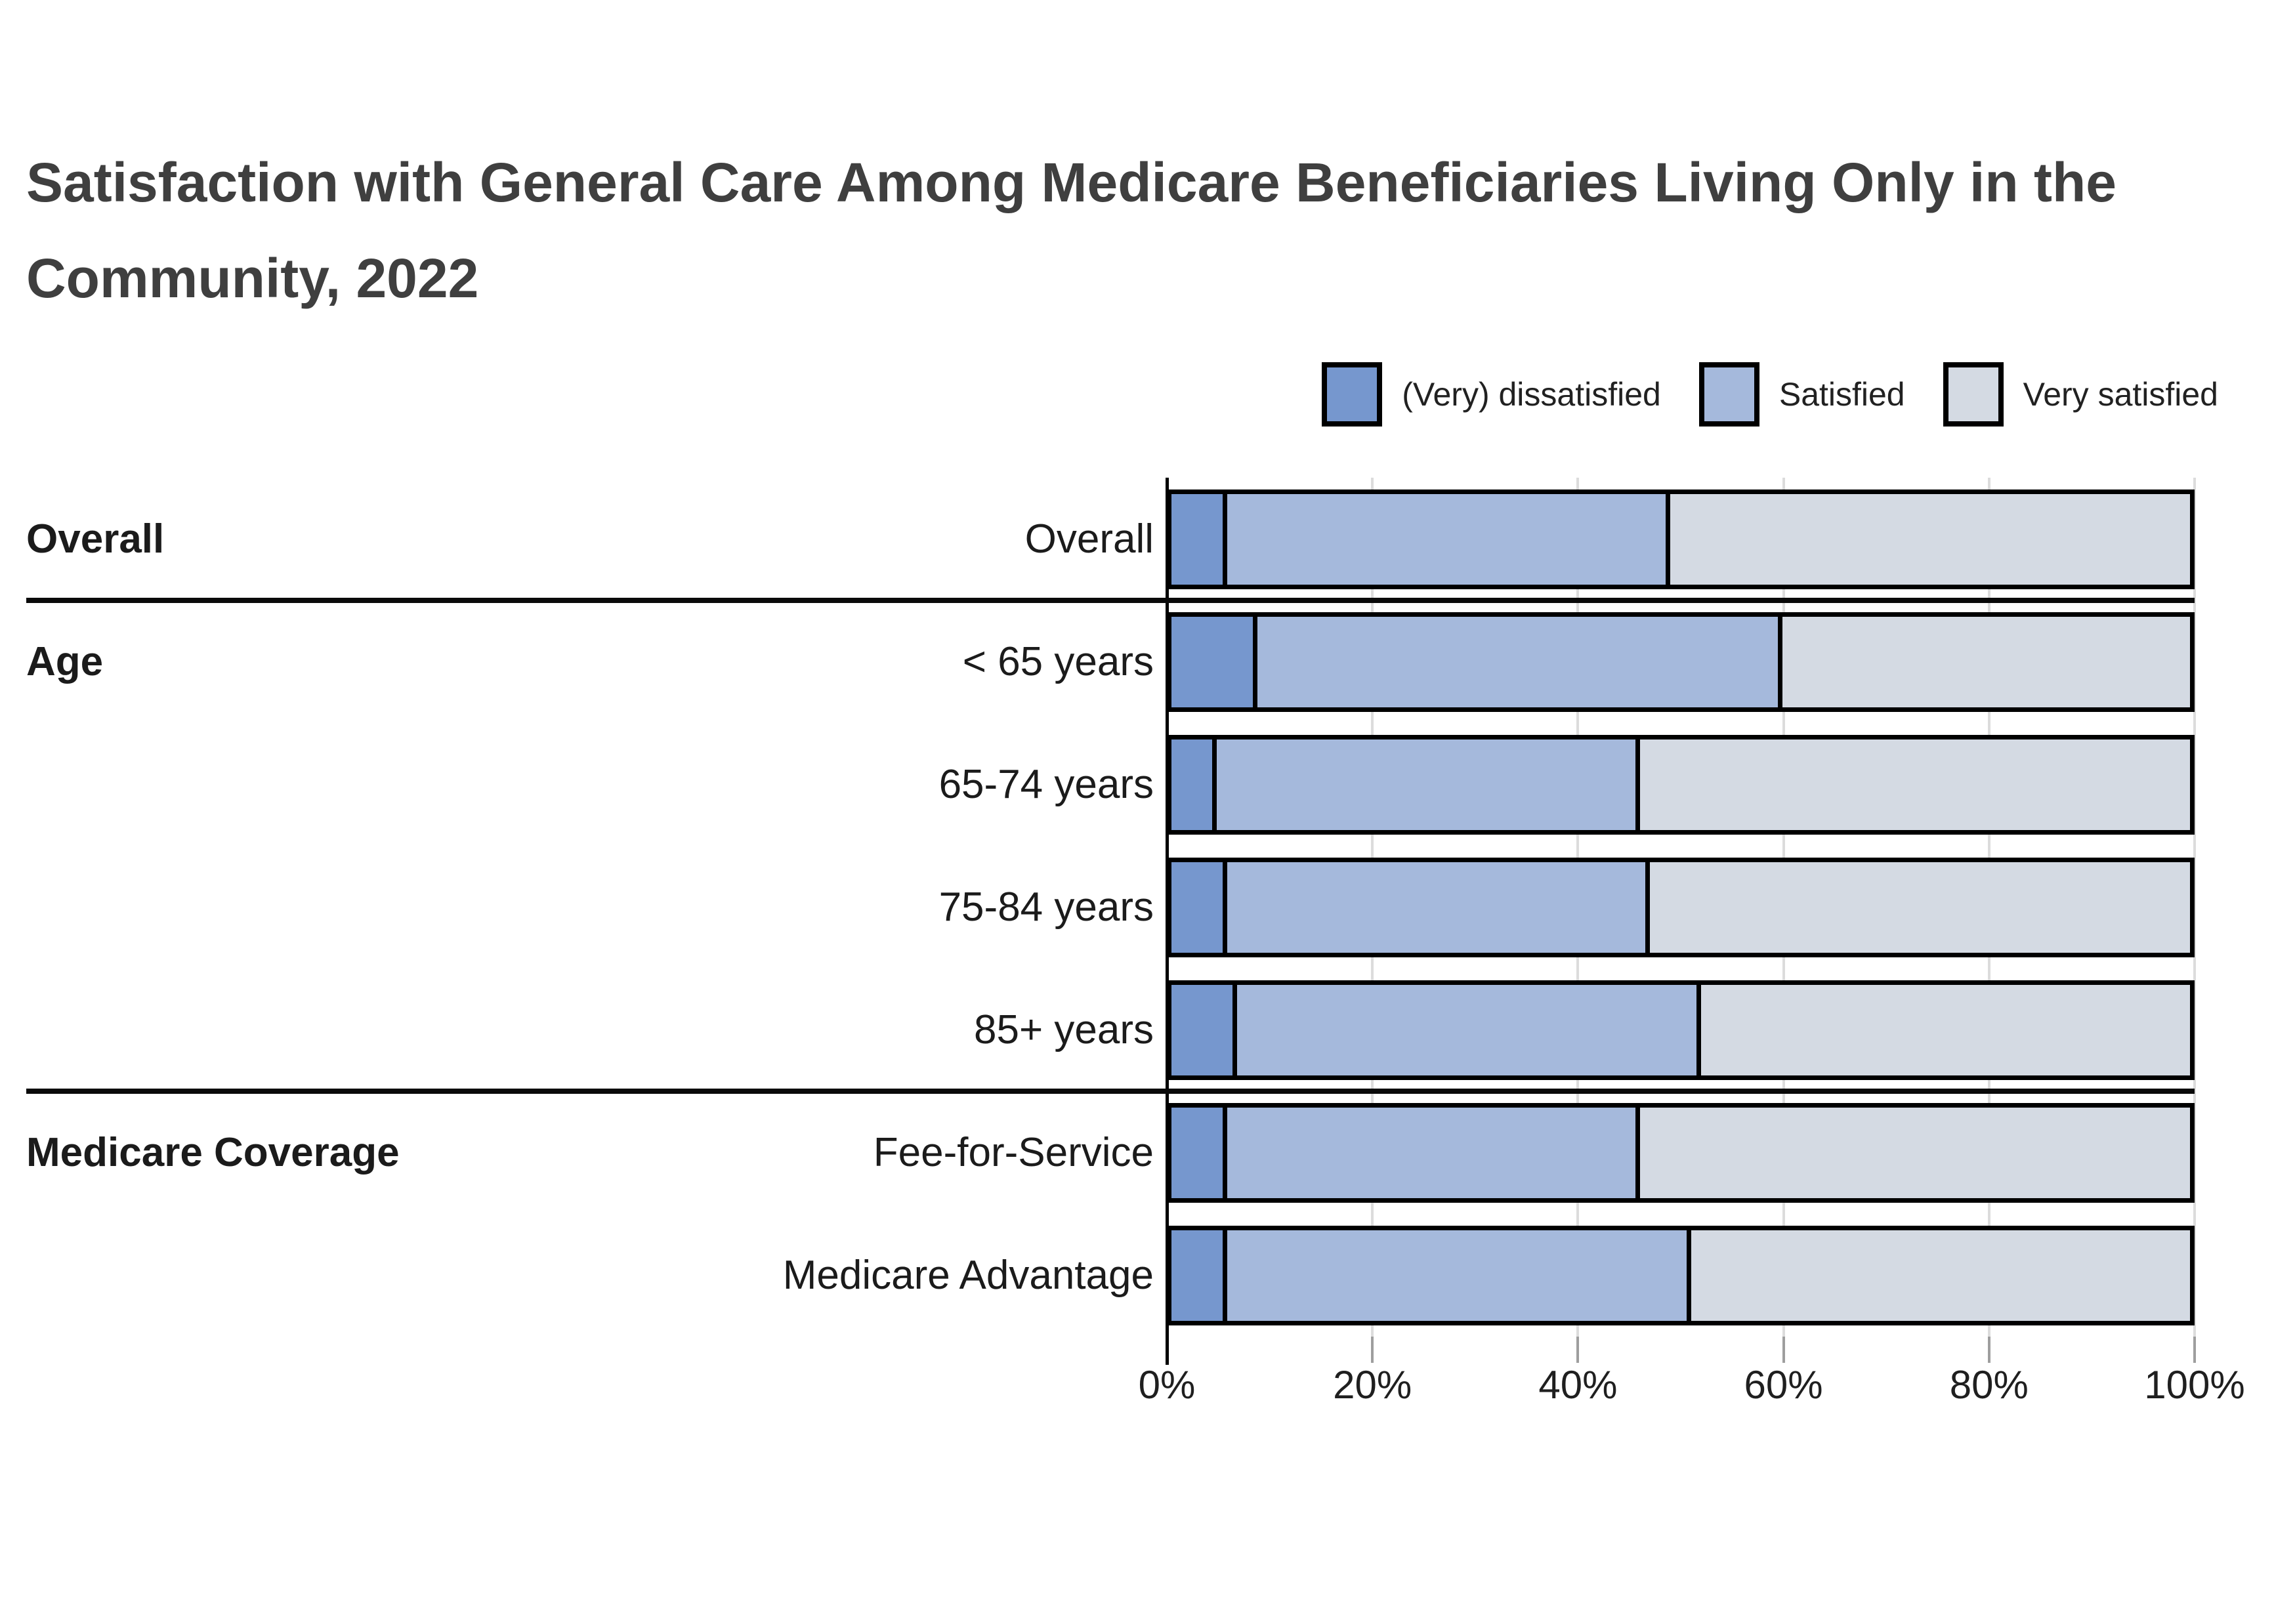 The width and height of the screenshot is (2274, 1624). I want to click on bar-row-75-84-years, so click(1681, 908).